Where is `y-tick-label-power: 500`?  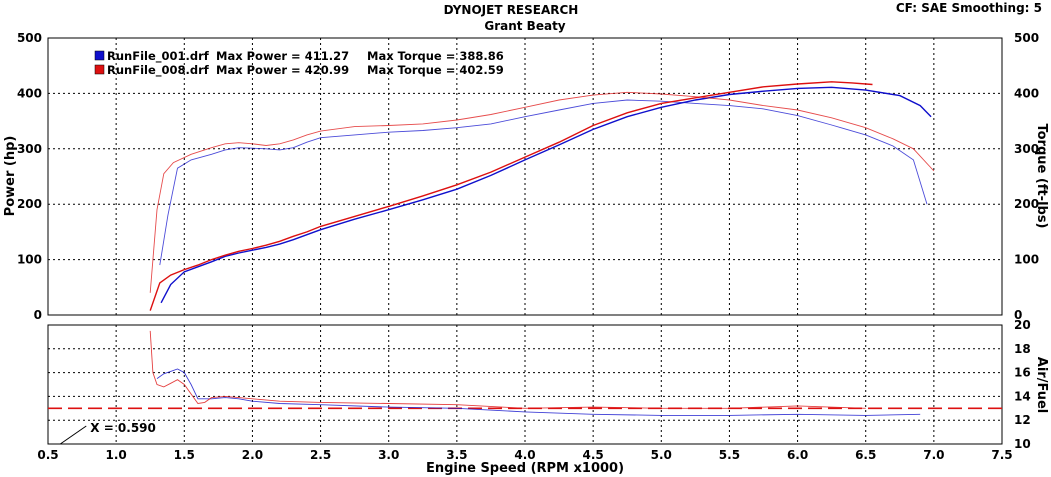 y-tick-label-power: 500 is located at coordinates (29, 38).